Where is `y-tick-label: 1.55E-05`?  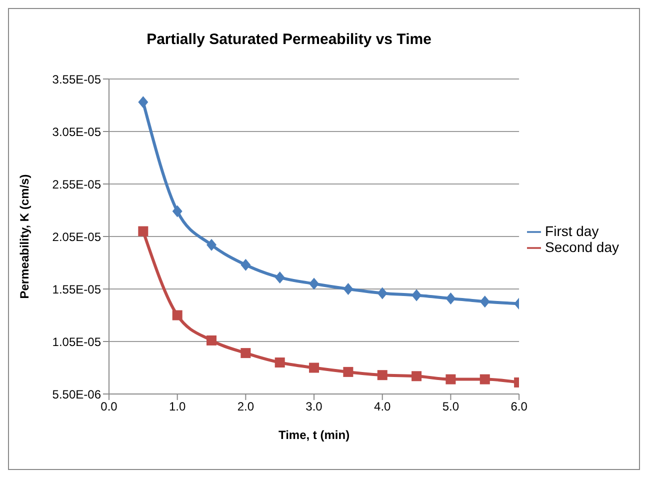
y-tick-label: 1.55E-05 is located at coordinates (77, 289).